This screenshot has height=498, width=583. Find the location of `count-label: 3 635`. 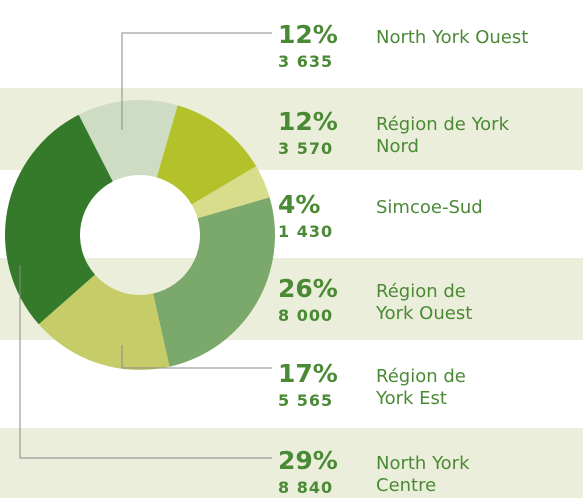

count-label: 3 635 is located at coordinates (305, 61).